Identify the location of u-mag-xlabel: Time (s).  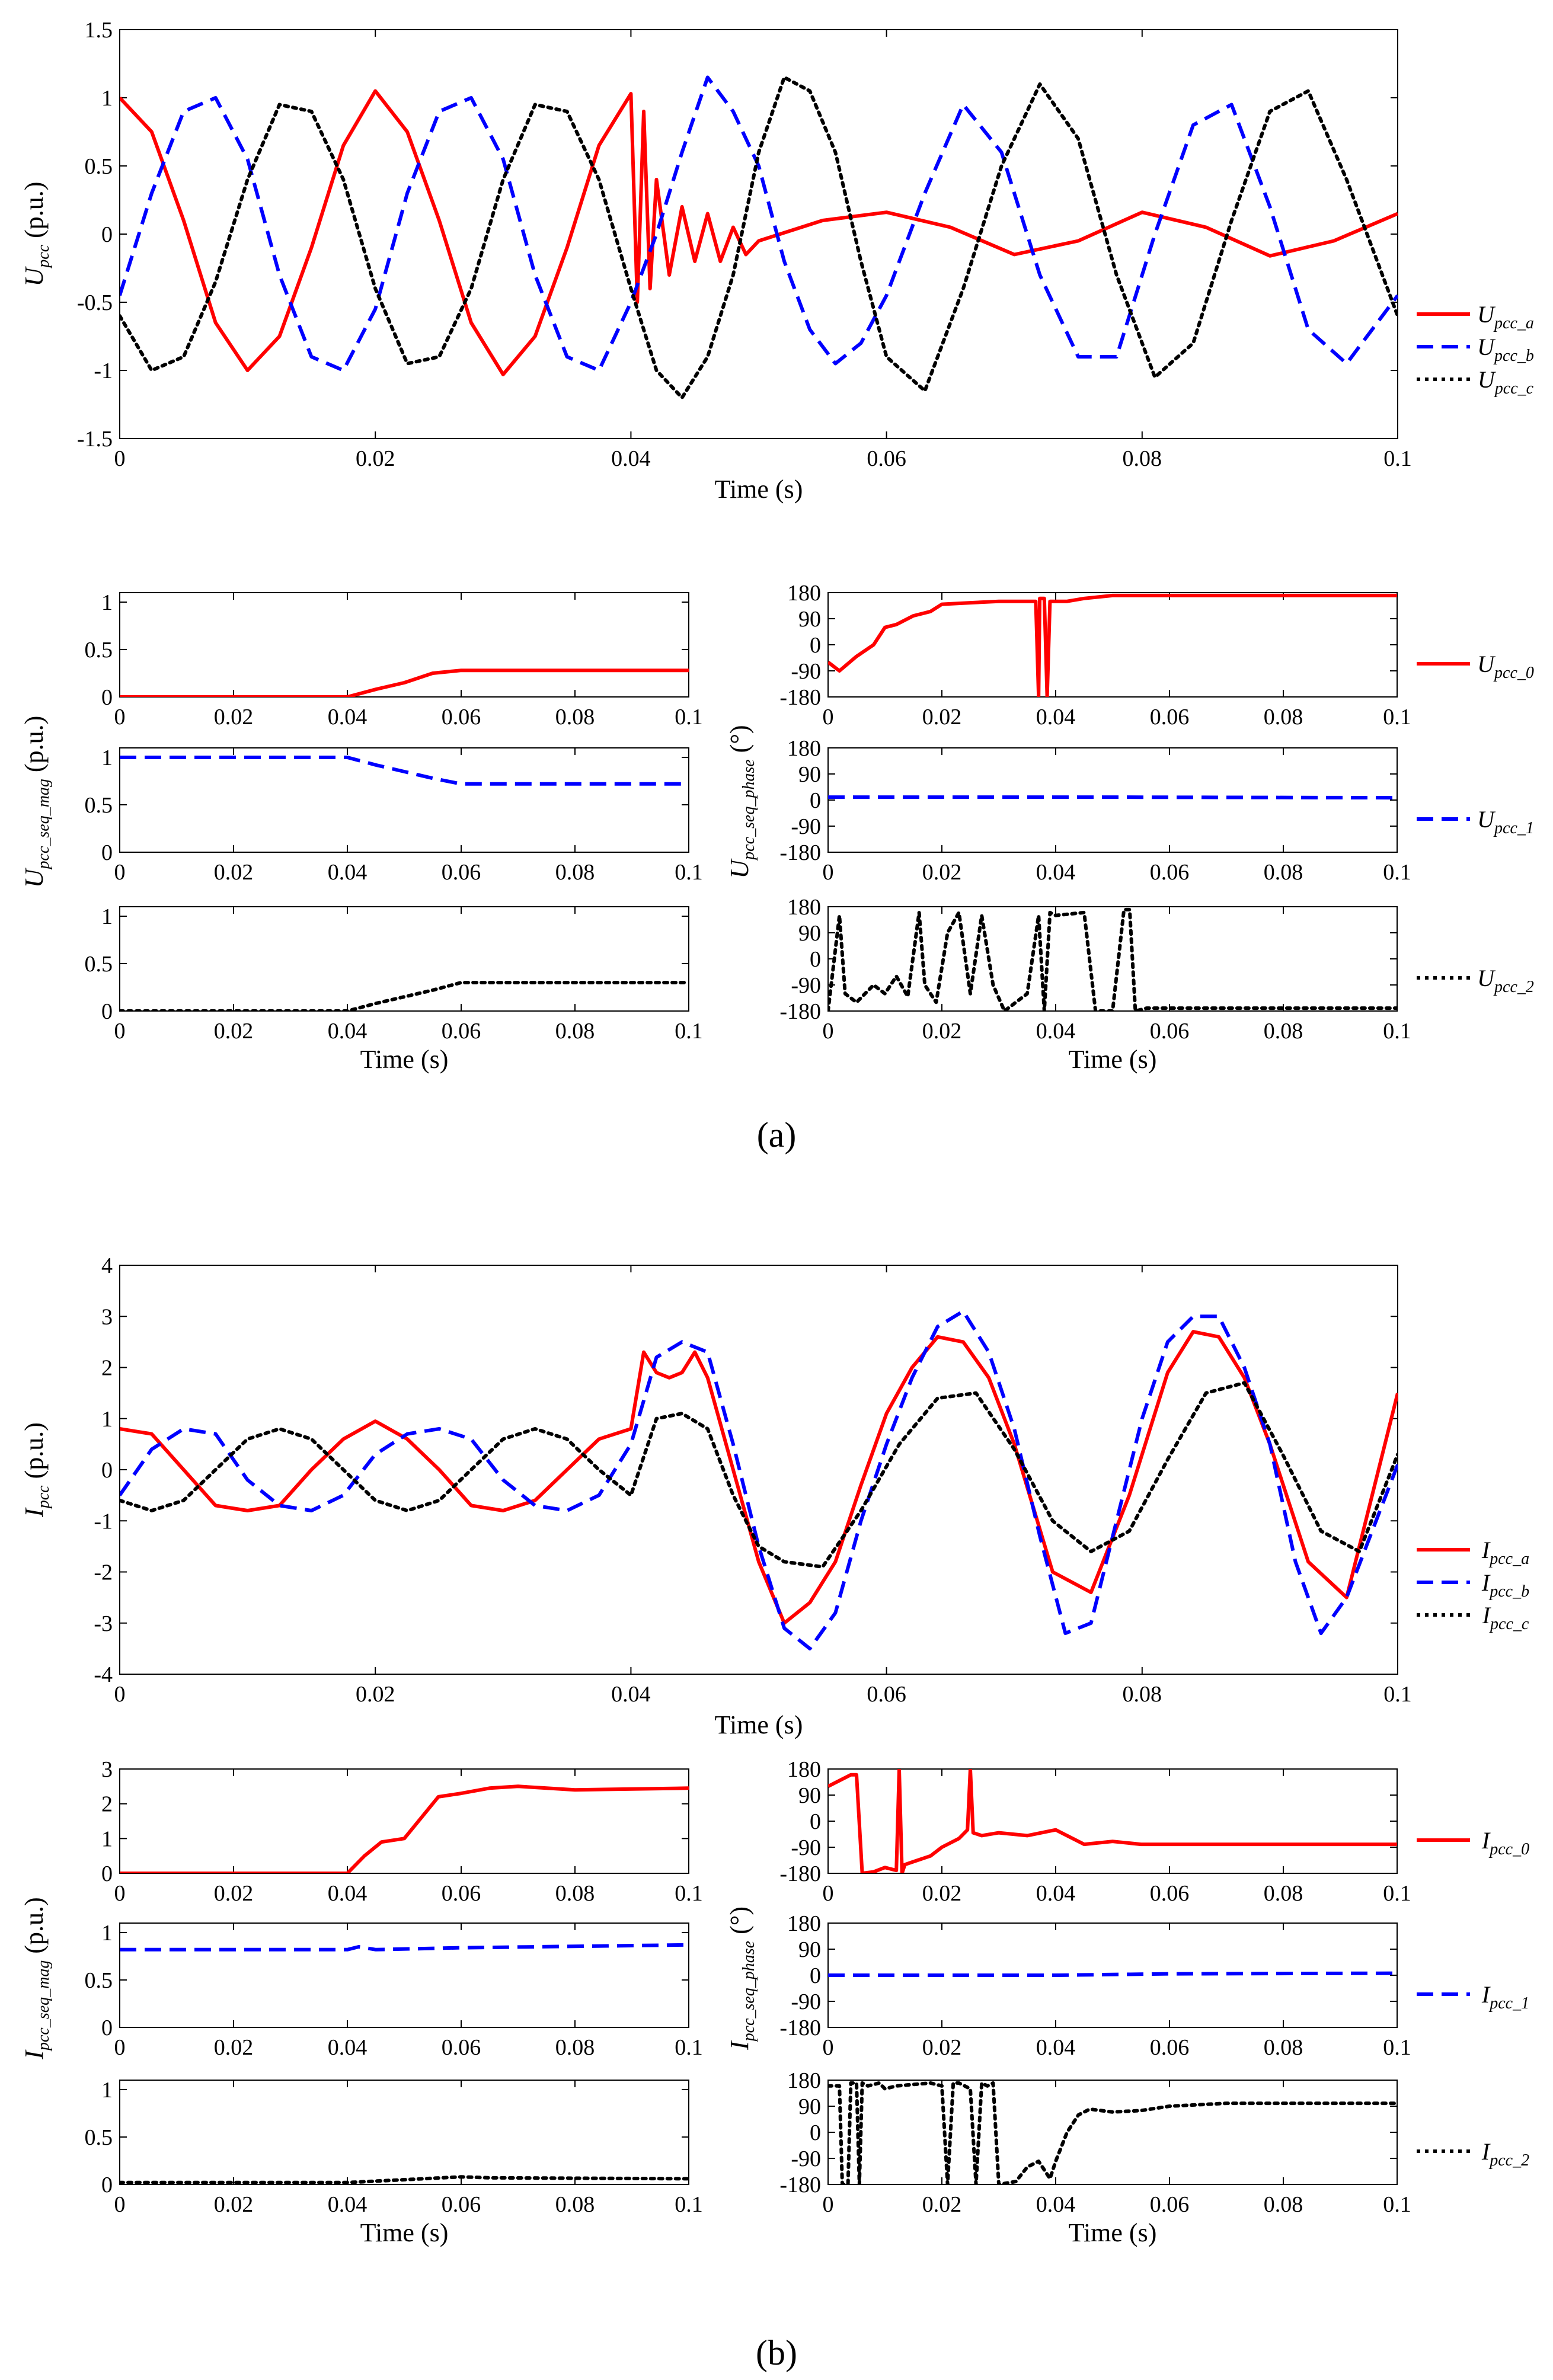
(404, 1059).